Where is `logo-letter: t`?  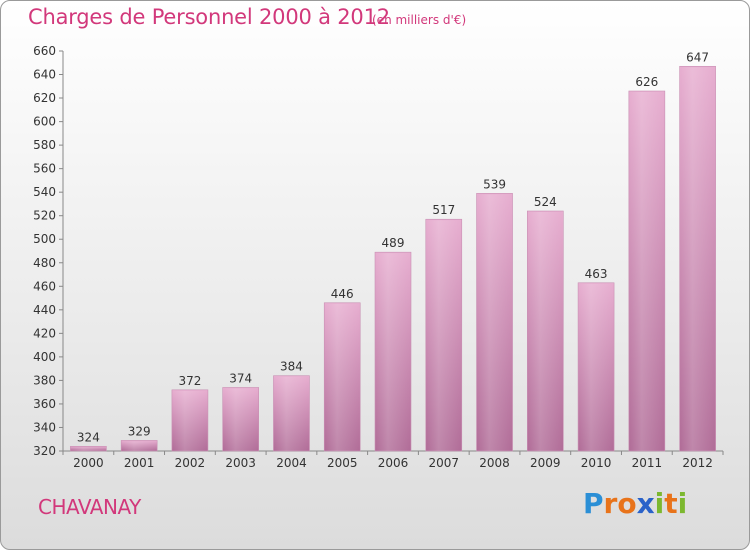 logo-letter: t is located at coordinates (671, 503).